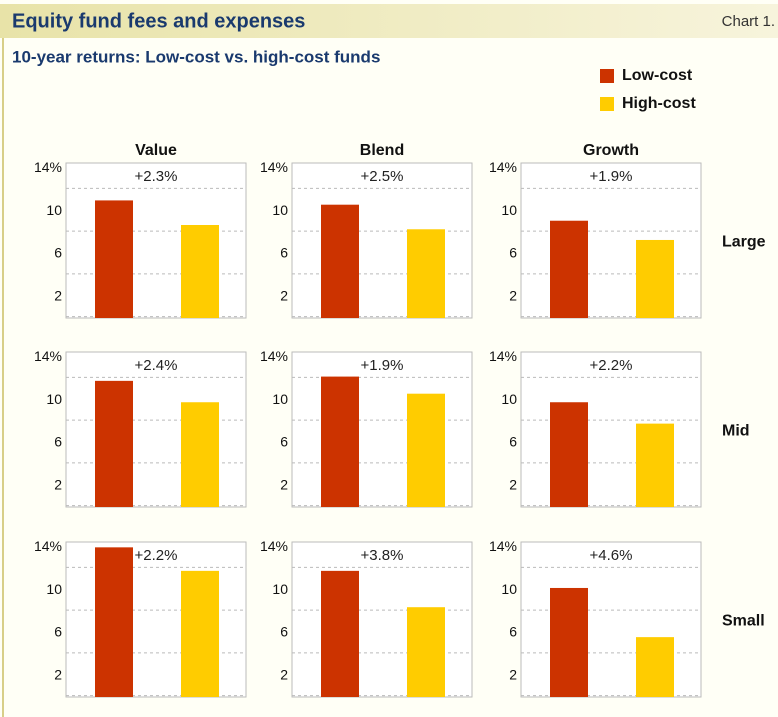 This screenshot has height=717, width=778. Describe the element at coordinates (382, 150) in the screenshot. I see `column-label: Blend` at that location.